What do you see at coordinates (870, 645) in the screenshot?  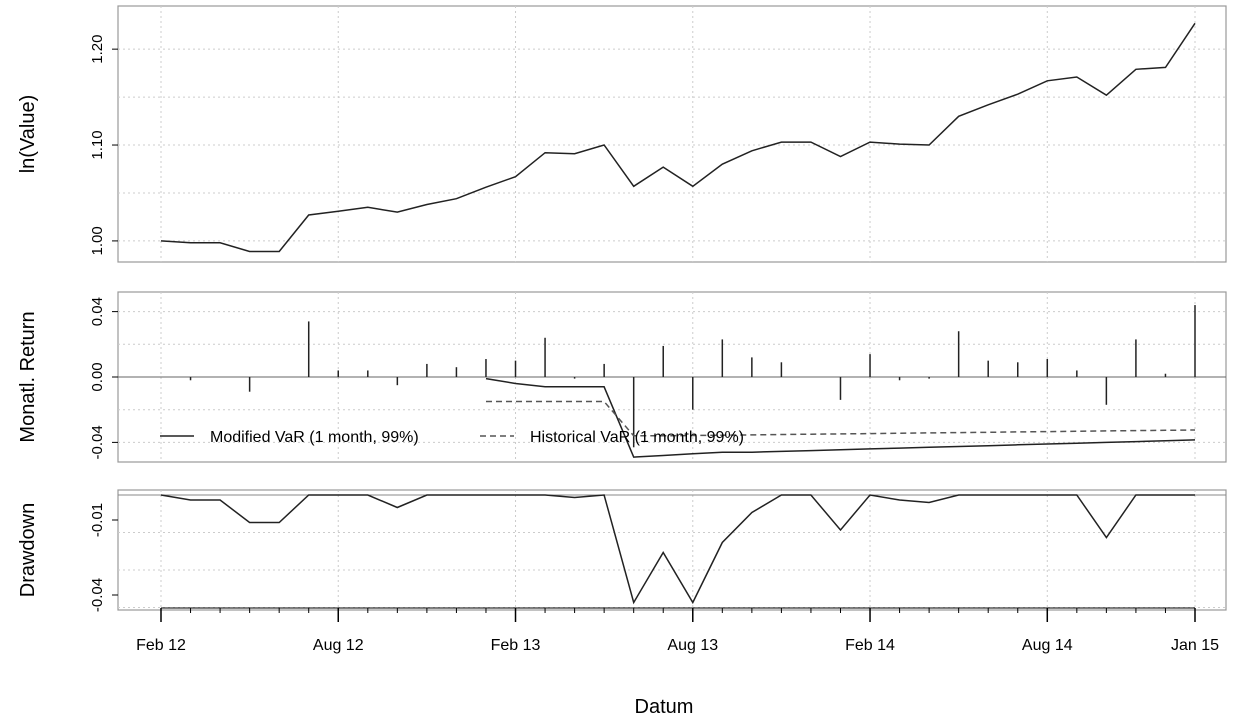 I see `x-tick-label: Feb 14` at bounding box center [870, 645].